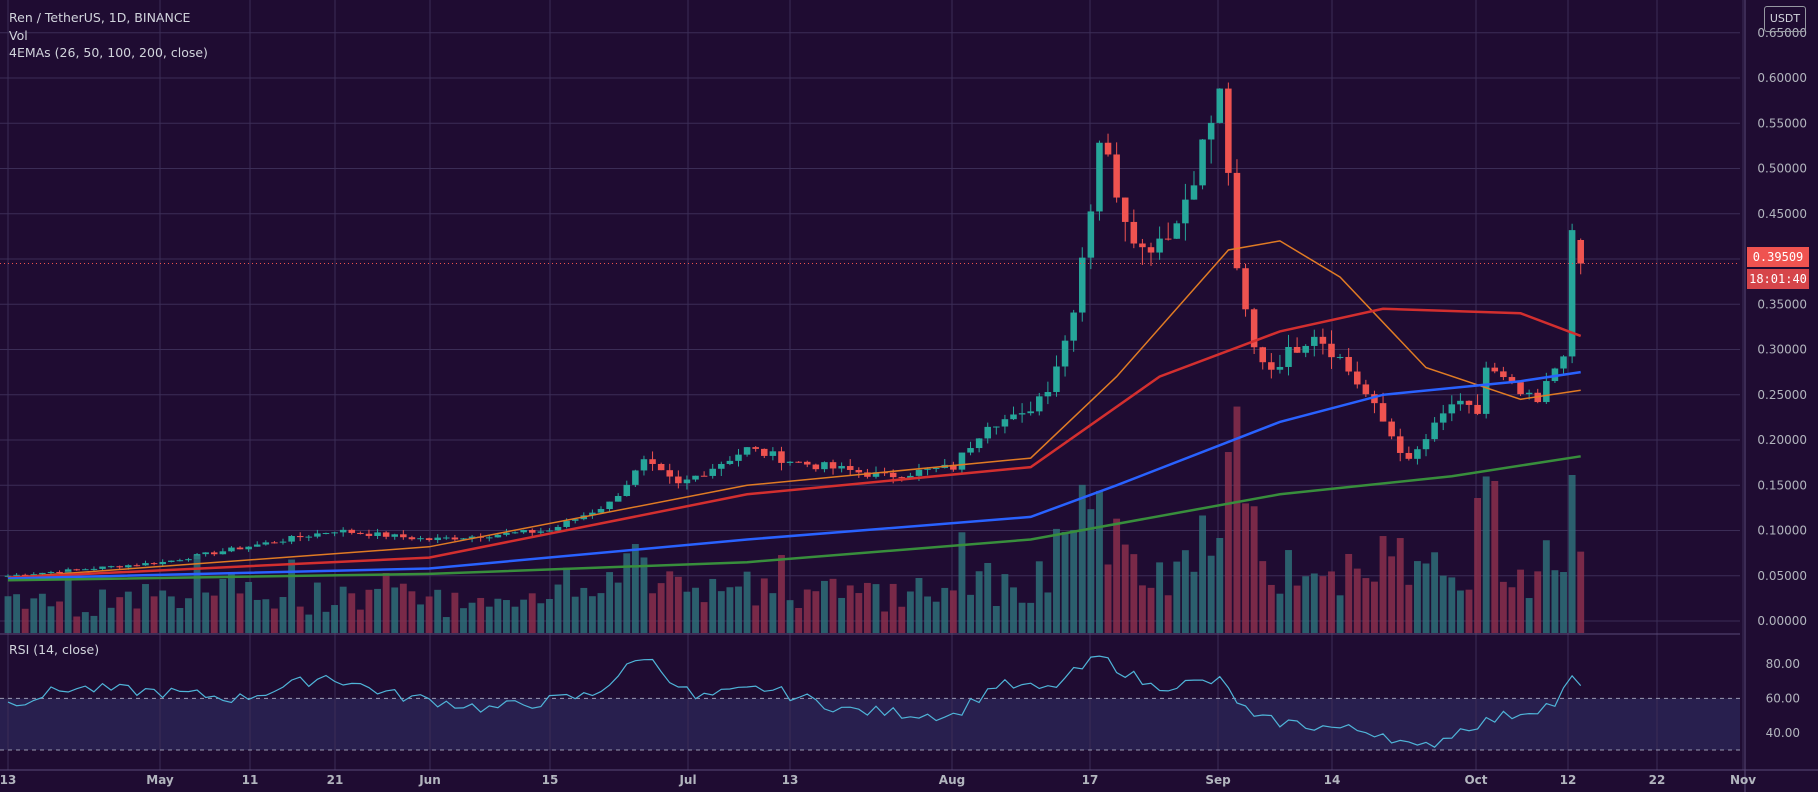 This screenshot has height=792, width=1818. I want to click on currency-button: USDT, so click(1785, 19).